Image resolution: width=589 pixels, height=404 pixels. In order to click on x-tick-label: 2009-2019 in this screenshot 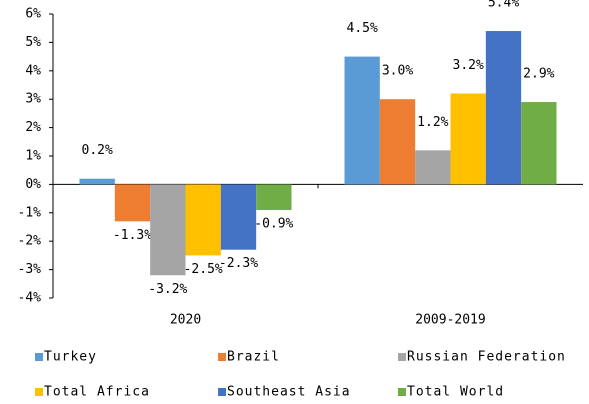, I will do `click(450, 320)`.